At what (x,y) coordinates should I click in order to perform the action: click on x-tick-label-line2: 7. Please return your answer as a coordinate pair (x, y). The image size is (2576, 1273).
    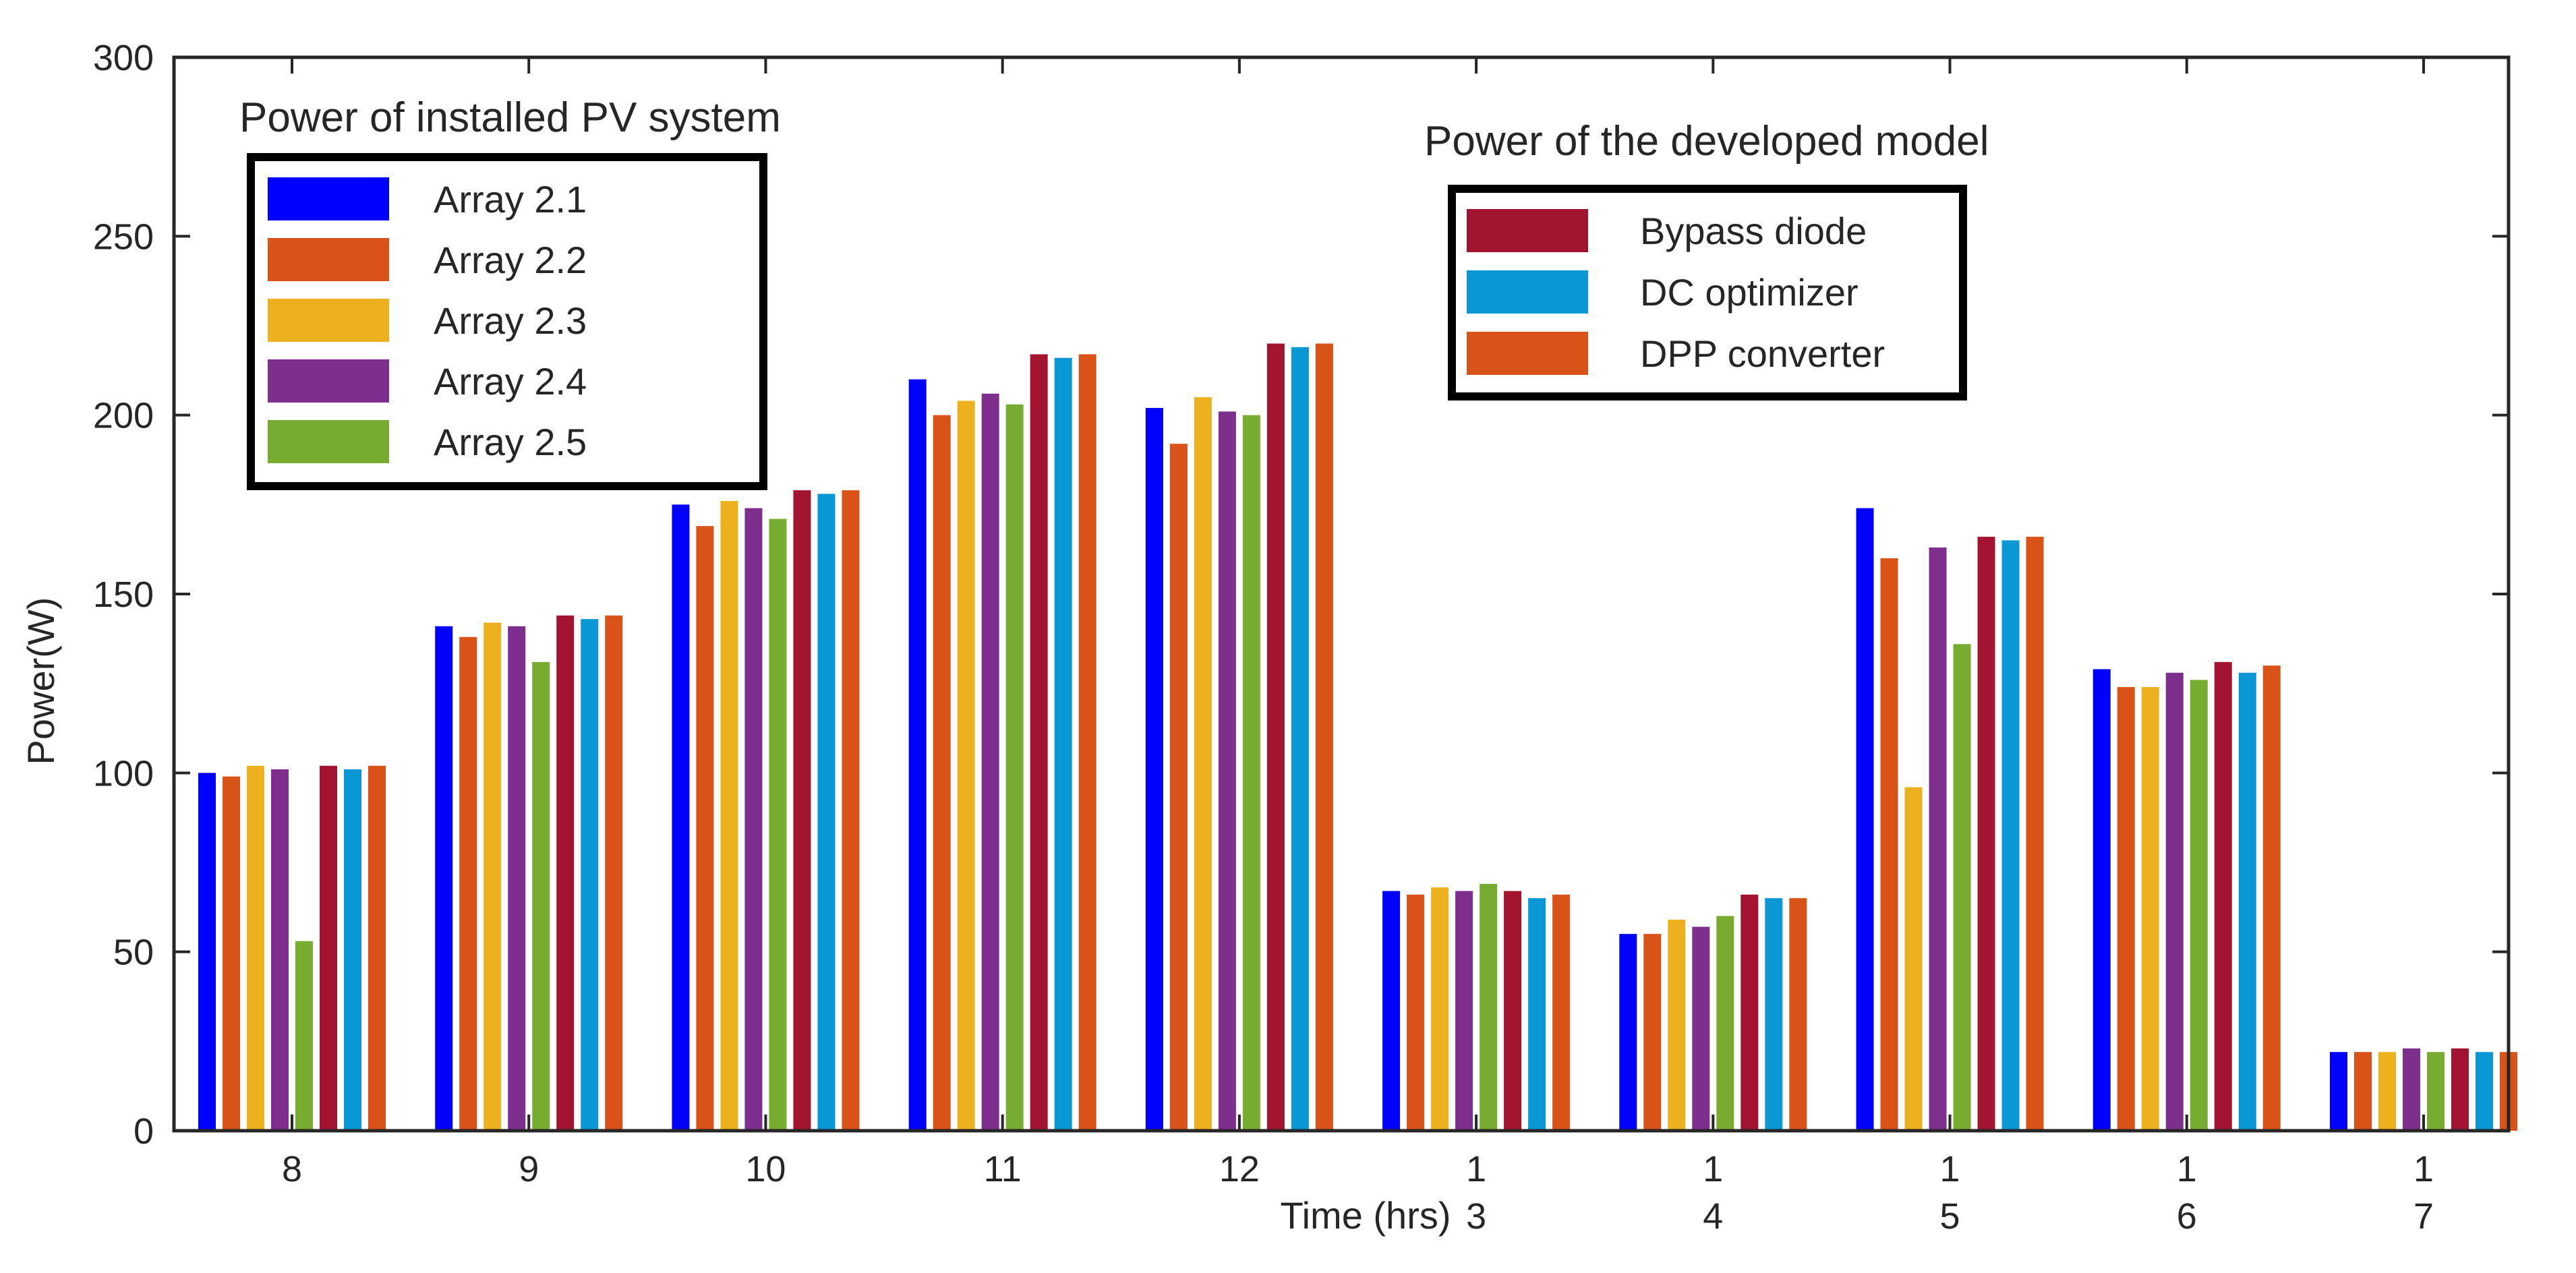
    Looking at the image, I should click on (2423, 1216).